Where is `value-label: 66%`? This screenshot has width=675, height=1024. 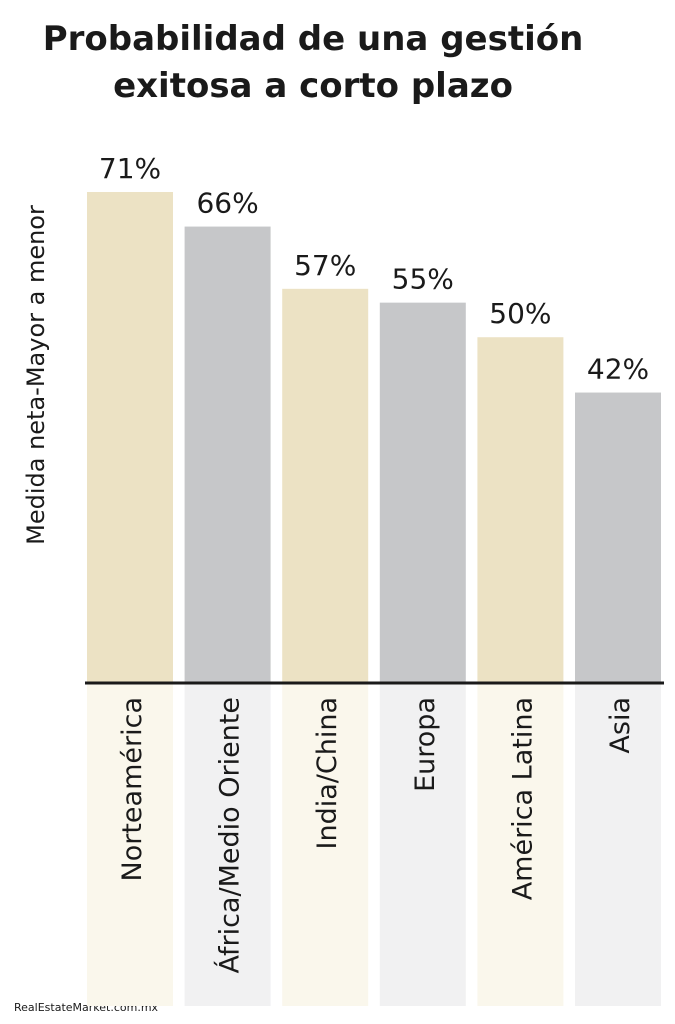
value-label: 66% is located at coordinates (227, 203).